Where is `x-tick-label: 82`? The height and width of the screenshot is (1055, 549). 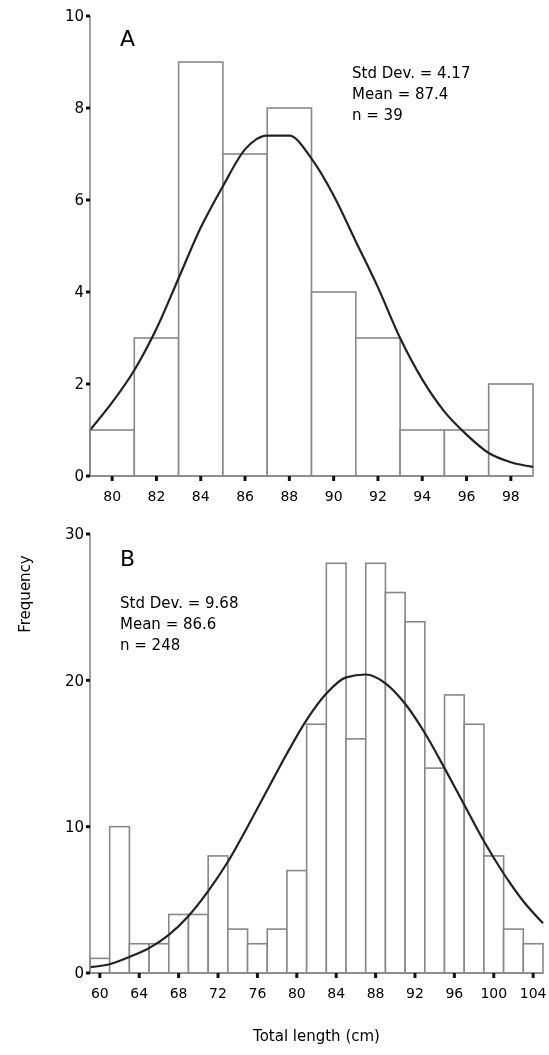
x-tick-label: 82 is located at coordinates (156, 496).